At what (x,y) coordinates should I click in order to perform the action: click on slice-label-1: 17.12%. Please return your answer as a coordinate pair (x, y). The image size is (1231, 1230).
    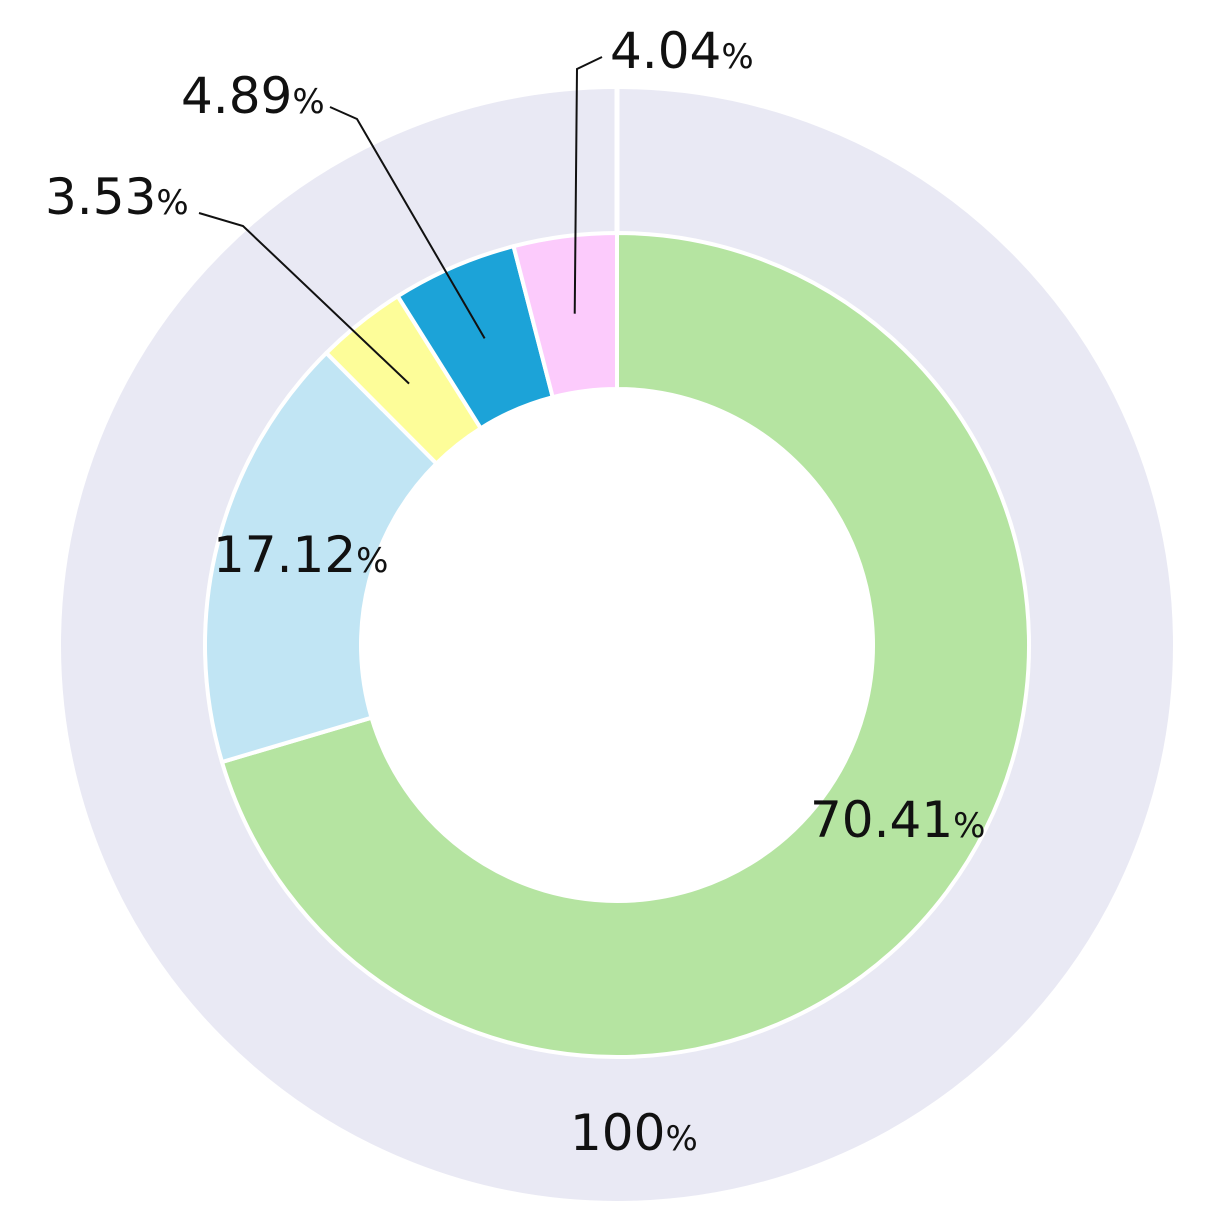
    Looking at the image, I should click on (300, 555).